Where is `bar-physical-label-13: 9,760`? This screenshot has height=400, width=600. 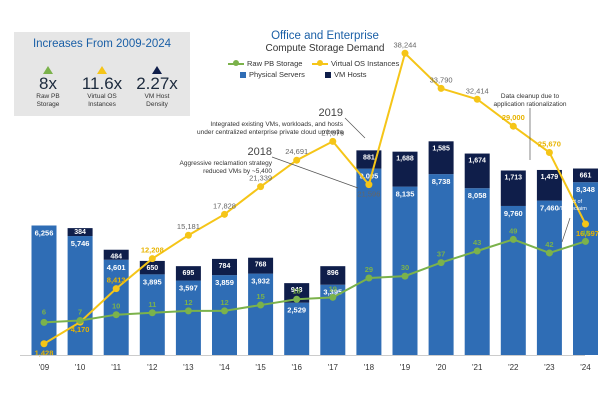 bar-physical-label-13: 9,760 is located at coordinates (513, 213).